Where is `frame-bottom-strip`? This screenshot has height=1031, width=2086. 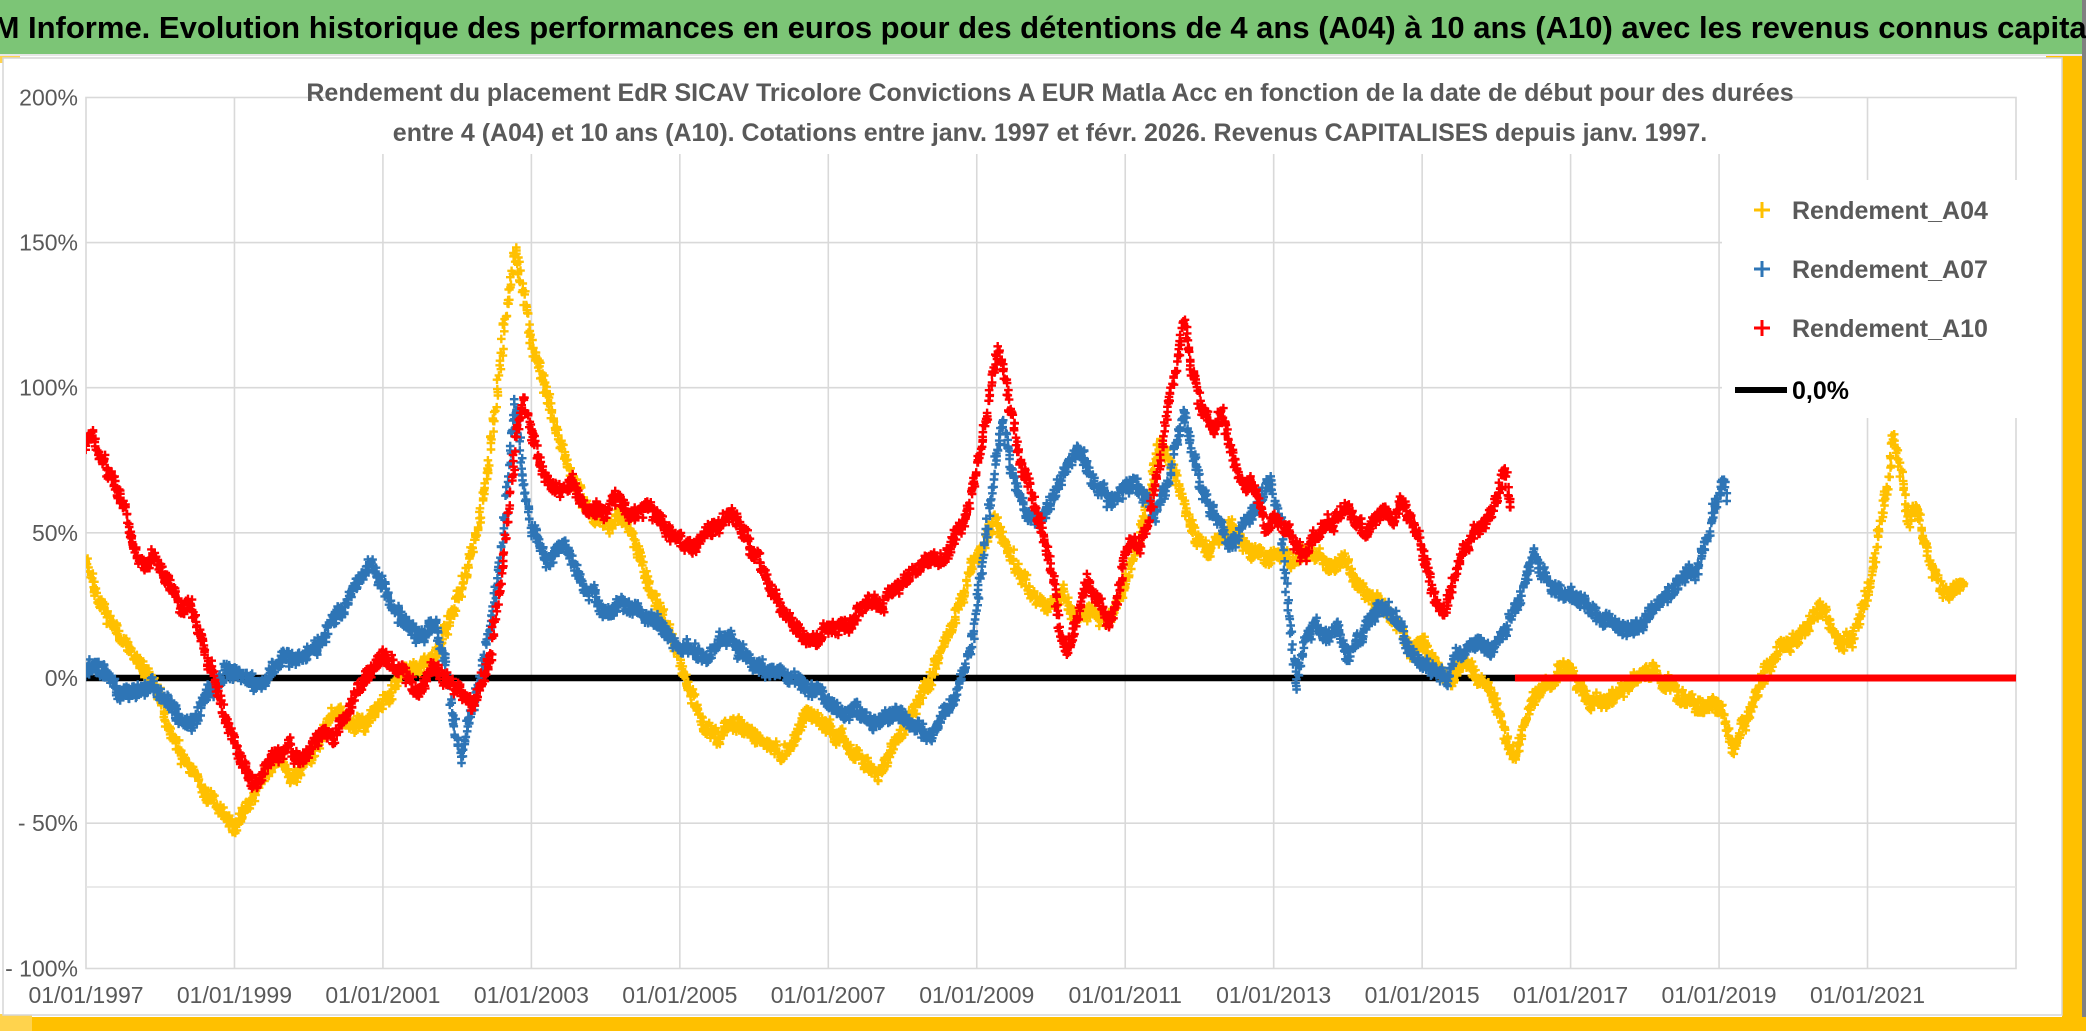 frame-bottom-strip is located at coordinates (1043, 1024).